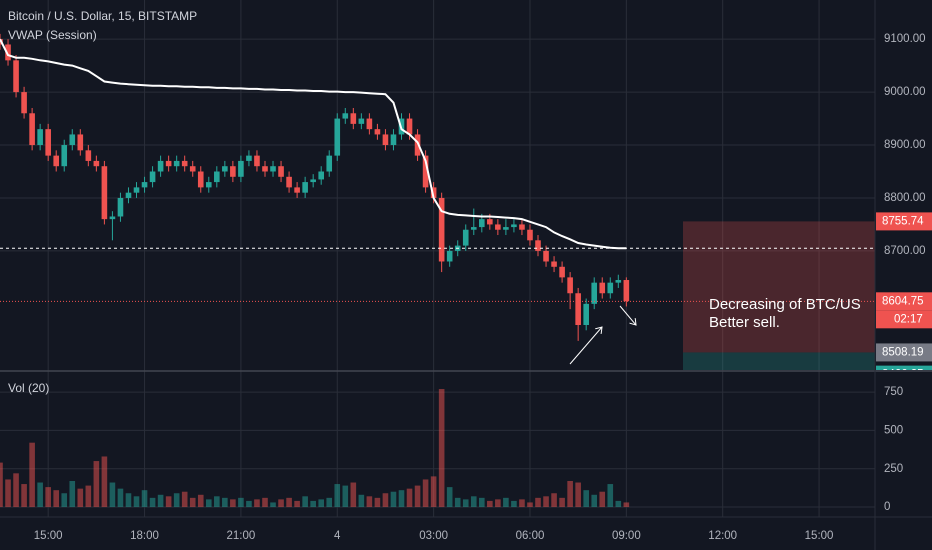 The height and width of the screenshot is (550, 932). Describe the element at coordinates (904, 319) in the screenshot. I see `countdown-box` at that location.